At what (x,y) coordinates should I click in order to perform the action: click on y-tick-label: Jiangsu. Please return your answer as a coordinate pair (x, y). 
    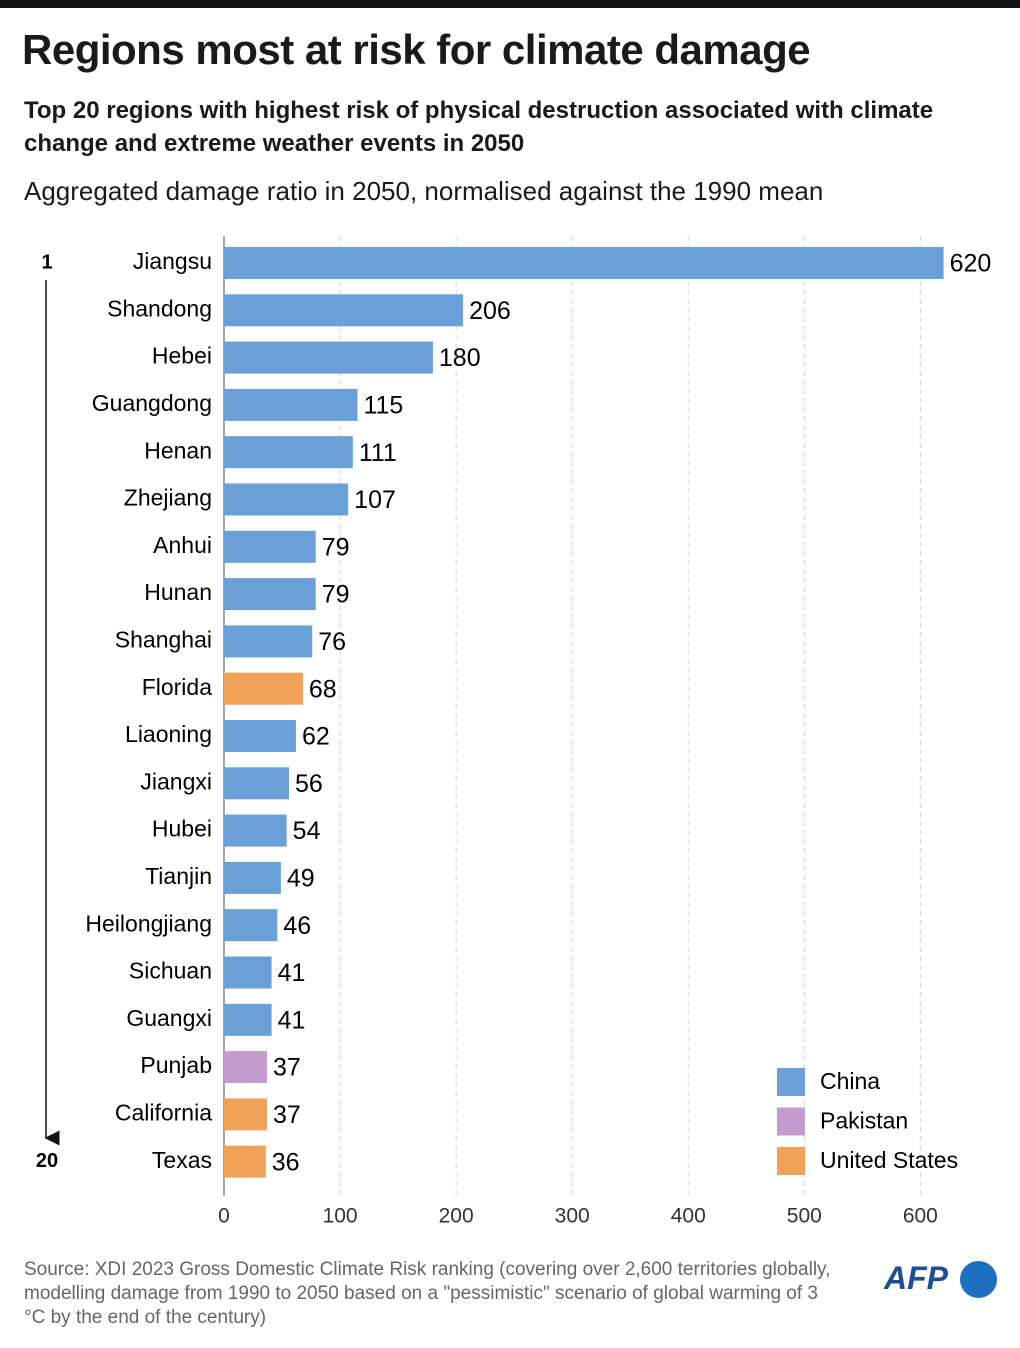
    Looking at the image, I should click on (172, 261).